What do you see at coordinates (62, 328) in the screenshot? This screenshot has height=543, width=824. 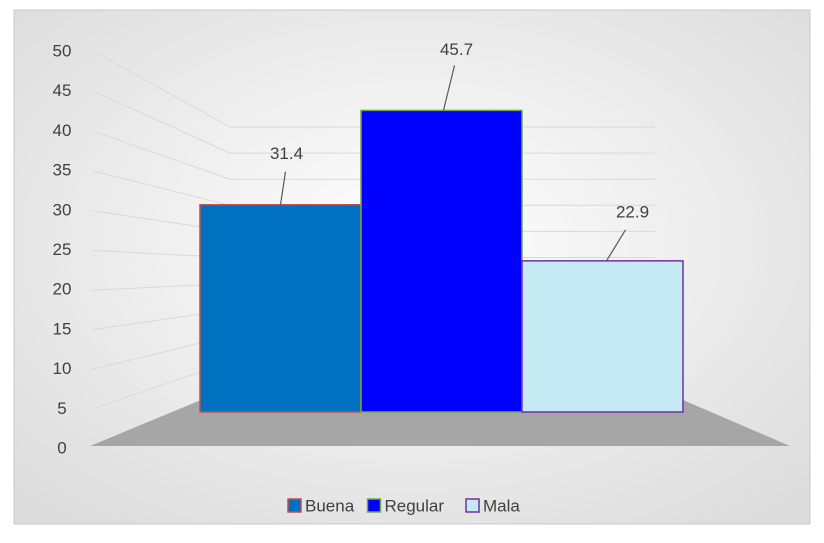 I see `y-tick-label: 15` at bounding box center [62, 328].